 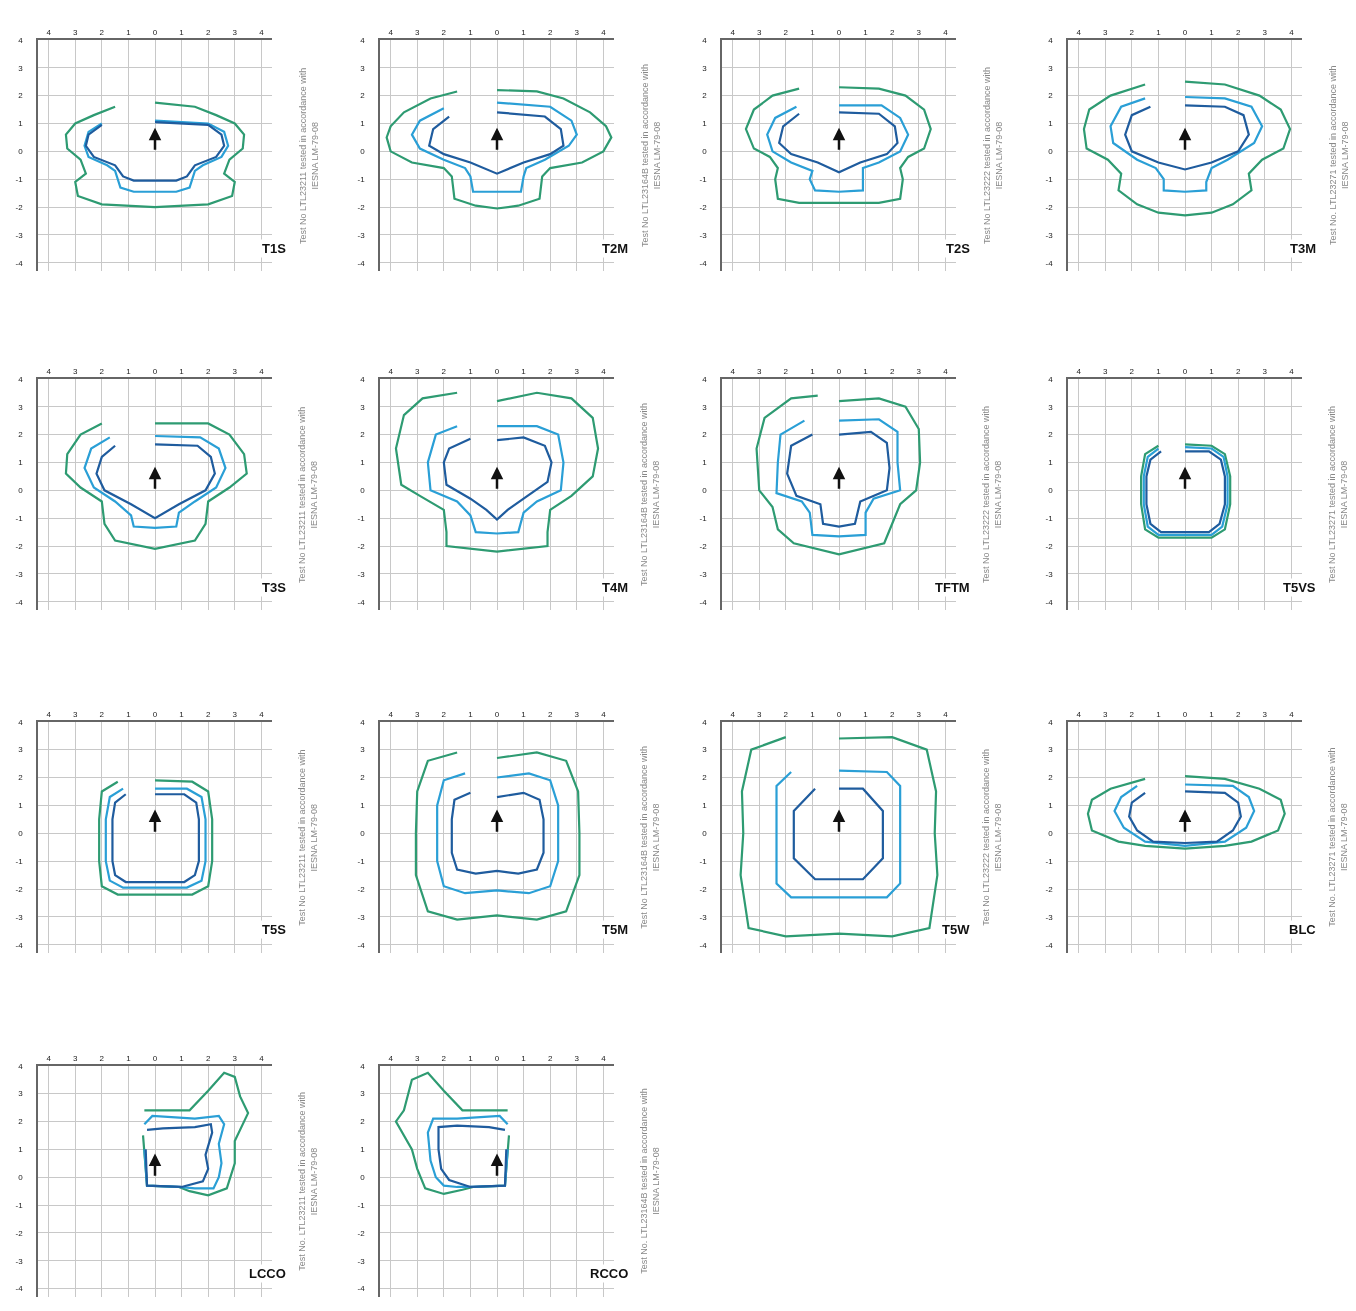 I want to click on text: Test No LTL23271 tested in accordance with IESNA LM-79-08, so click(x=1337, y=494).